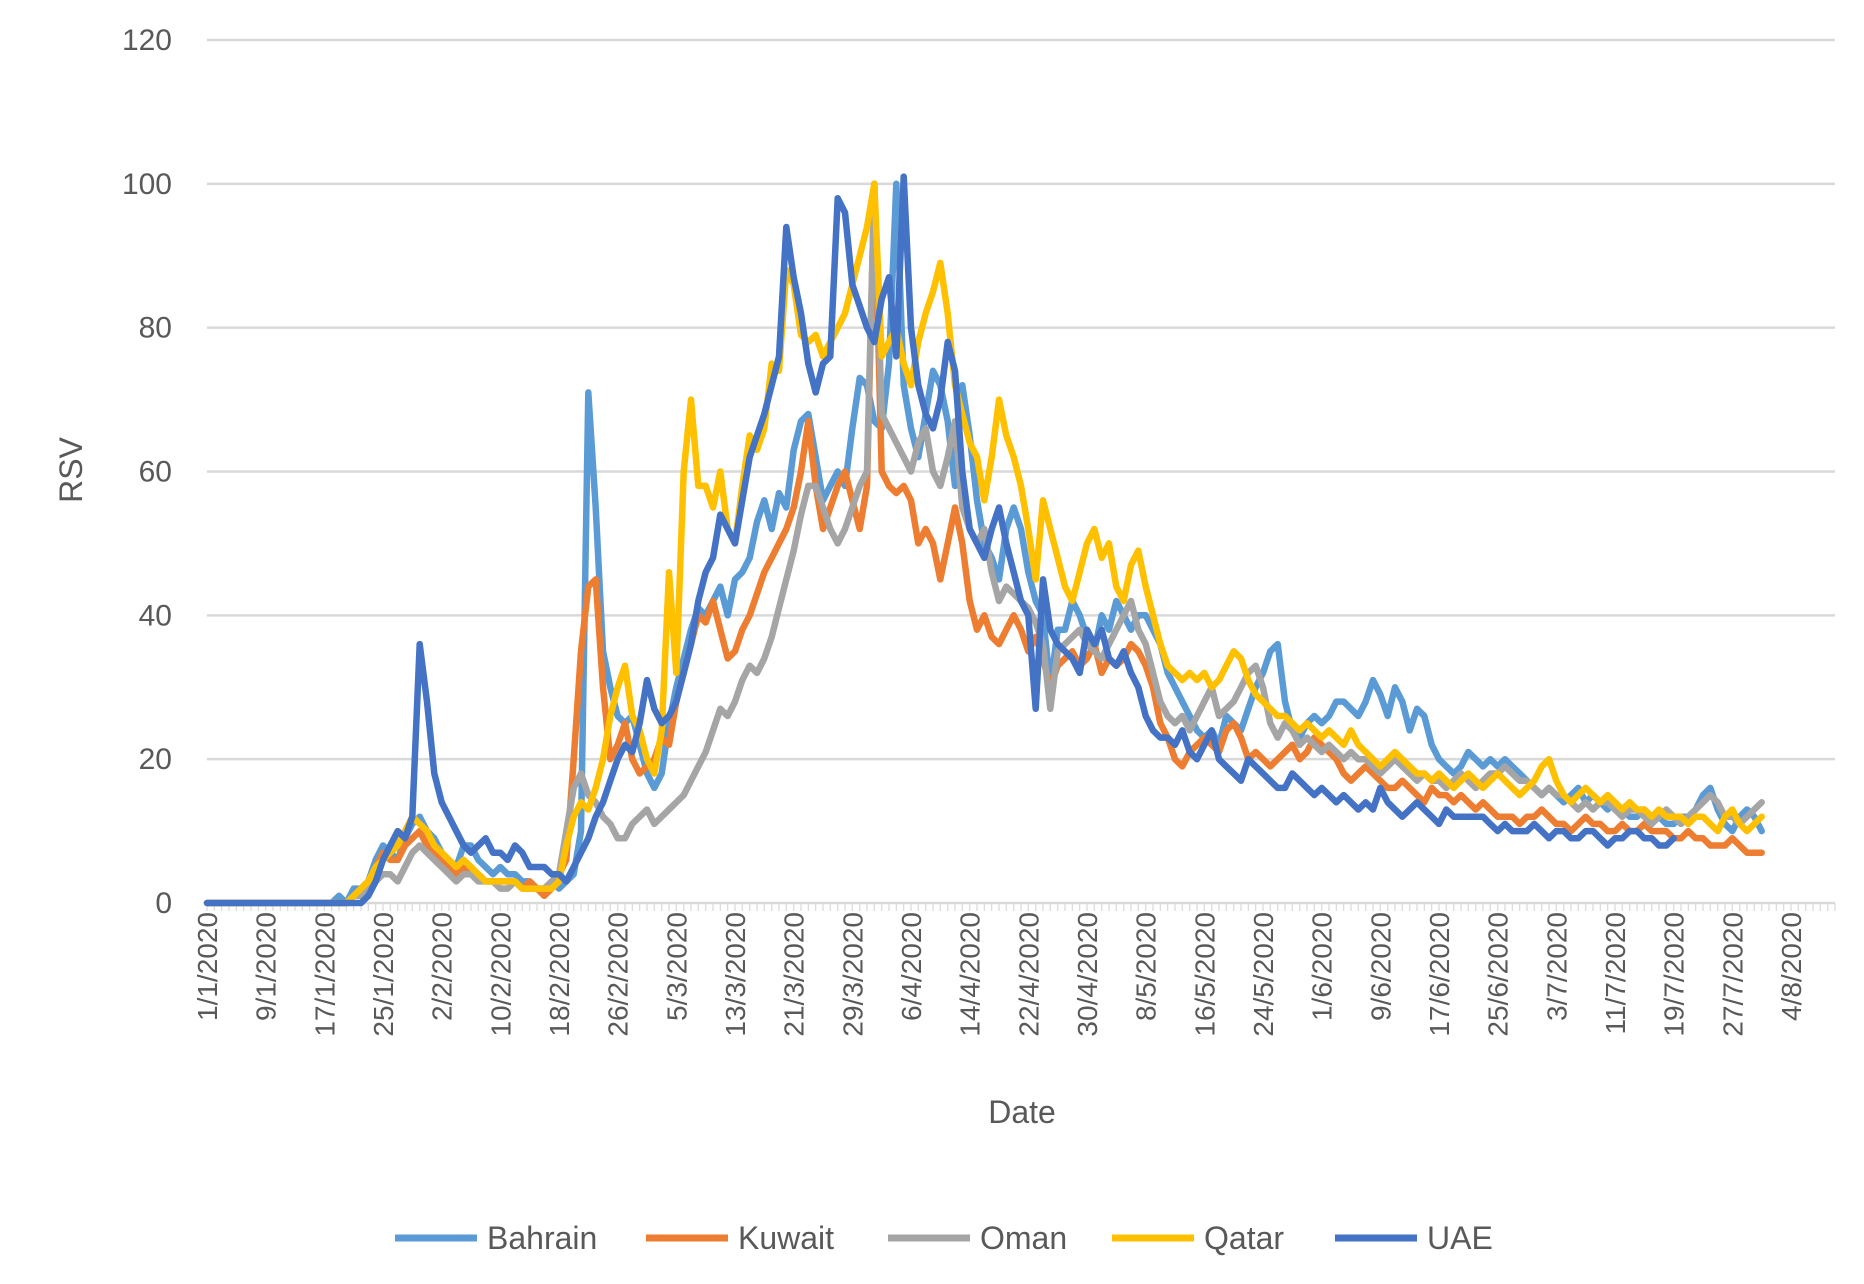  Describe the element at coordinates (944, 1238) in the screenshot. I see `legend: Bahrain Kuwait Oman Qatar UAE` at that location.